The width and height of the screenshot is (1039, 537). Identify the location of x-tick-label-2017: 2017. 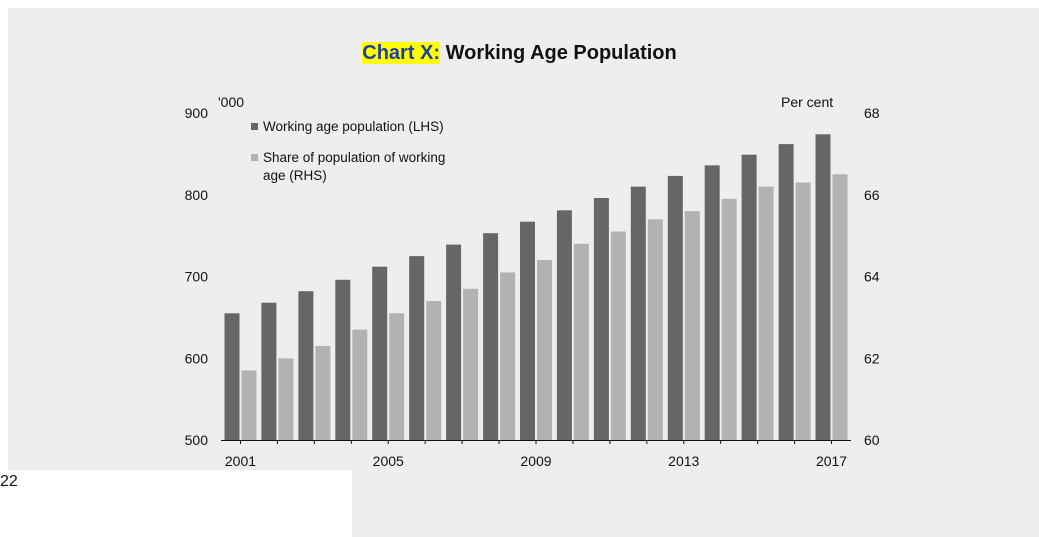
(831, 461).